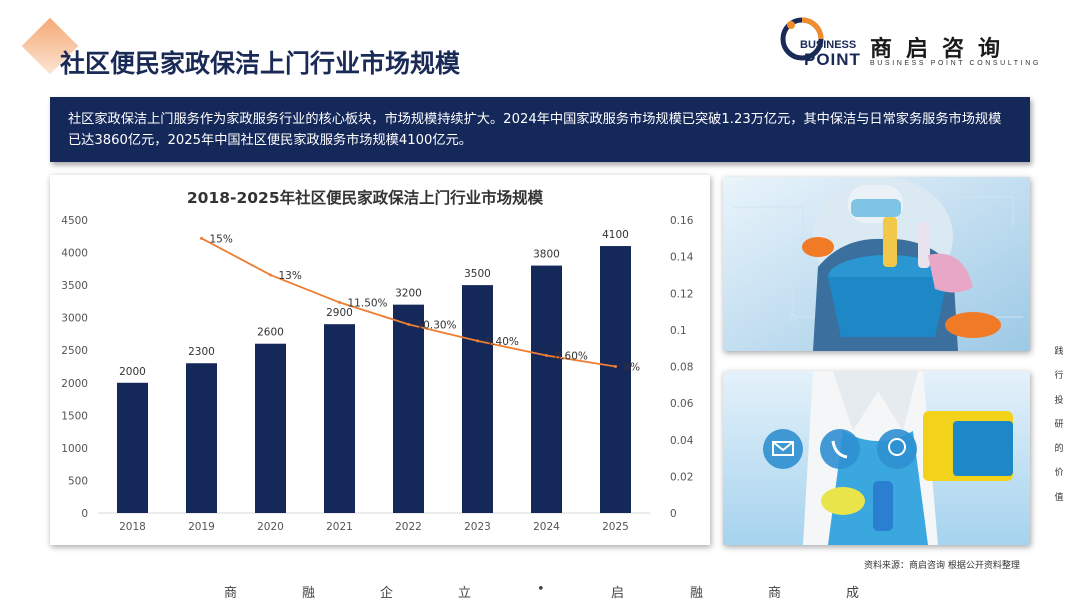 The width and height of the screenshot is (1080, 608). I want to click on bar-value-label: 3200, so click(408, 294).